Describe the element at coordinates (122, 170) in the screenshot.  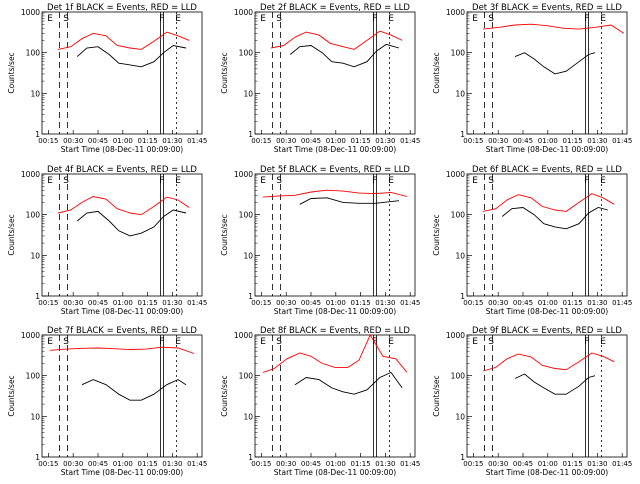
I see `chart-title: Det 4f BLACK = Events, RED = LLD` at that location.